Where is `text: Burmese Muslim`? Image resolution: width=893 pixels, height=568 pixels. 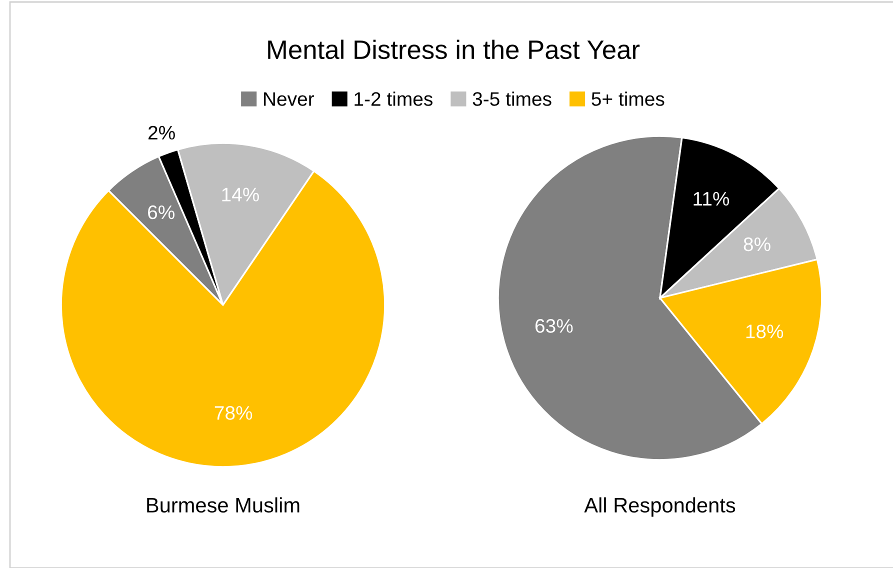 text: Burmese Muslim is located at coordinates (223, 505).